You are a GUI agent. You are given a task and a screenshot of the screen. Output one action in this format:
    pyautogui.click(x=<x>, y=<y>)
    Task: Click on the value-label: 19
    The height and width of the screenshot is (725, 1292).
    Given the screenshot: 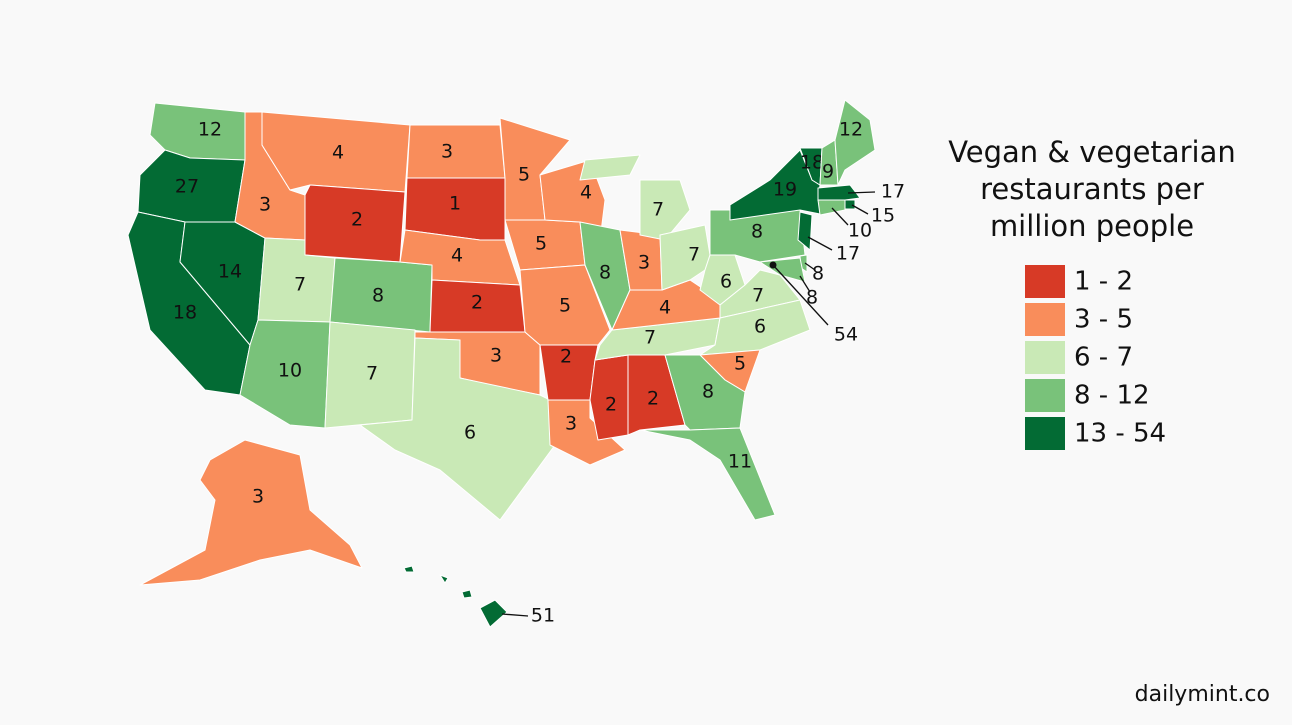 What is the action you would take?
    pyautogui.click(x=785, y=190)
    